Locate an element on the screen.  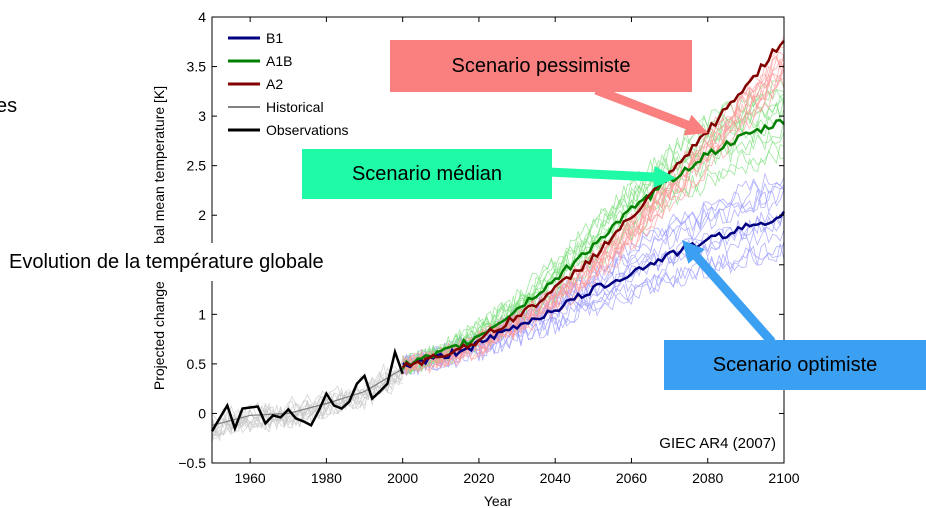
legend-label-b1: B1 is located at coordinates (274, 38).